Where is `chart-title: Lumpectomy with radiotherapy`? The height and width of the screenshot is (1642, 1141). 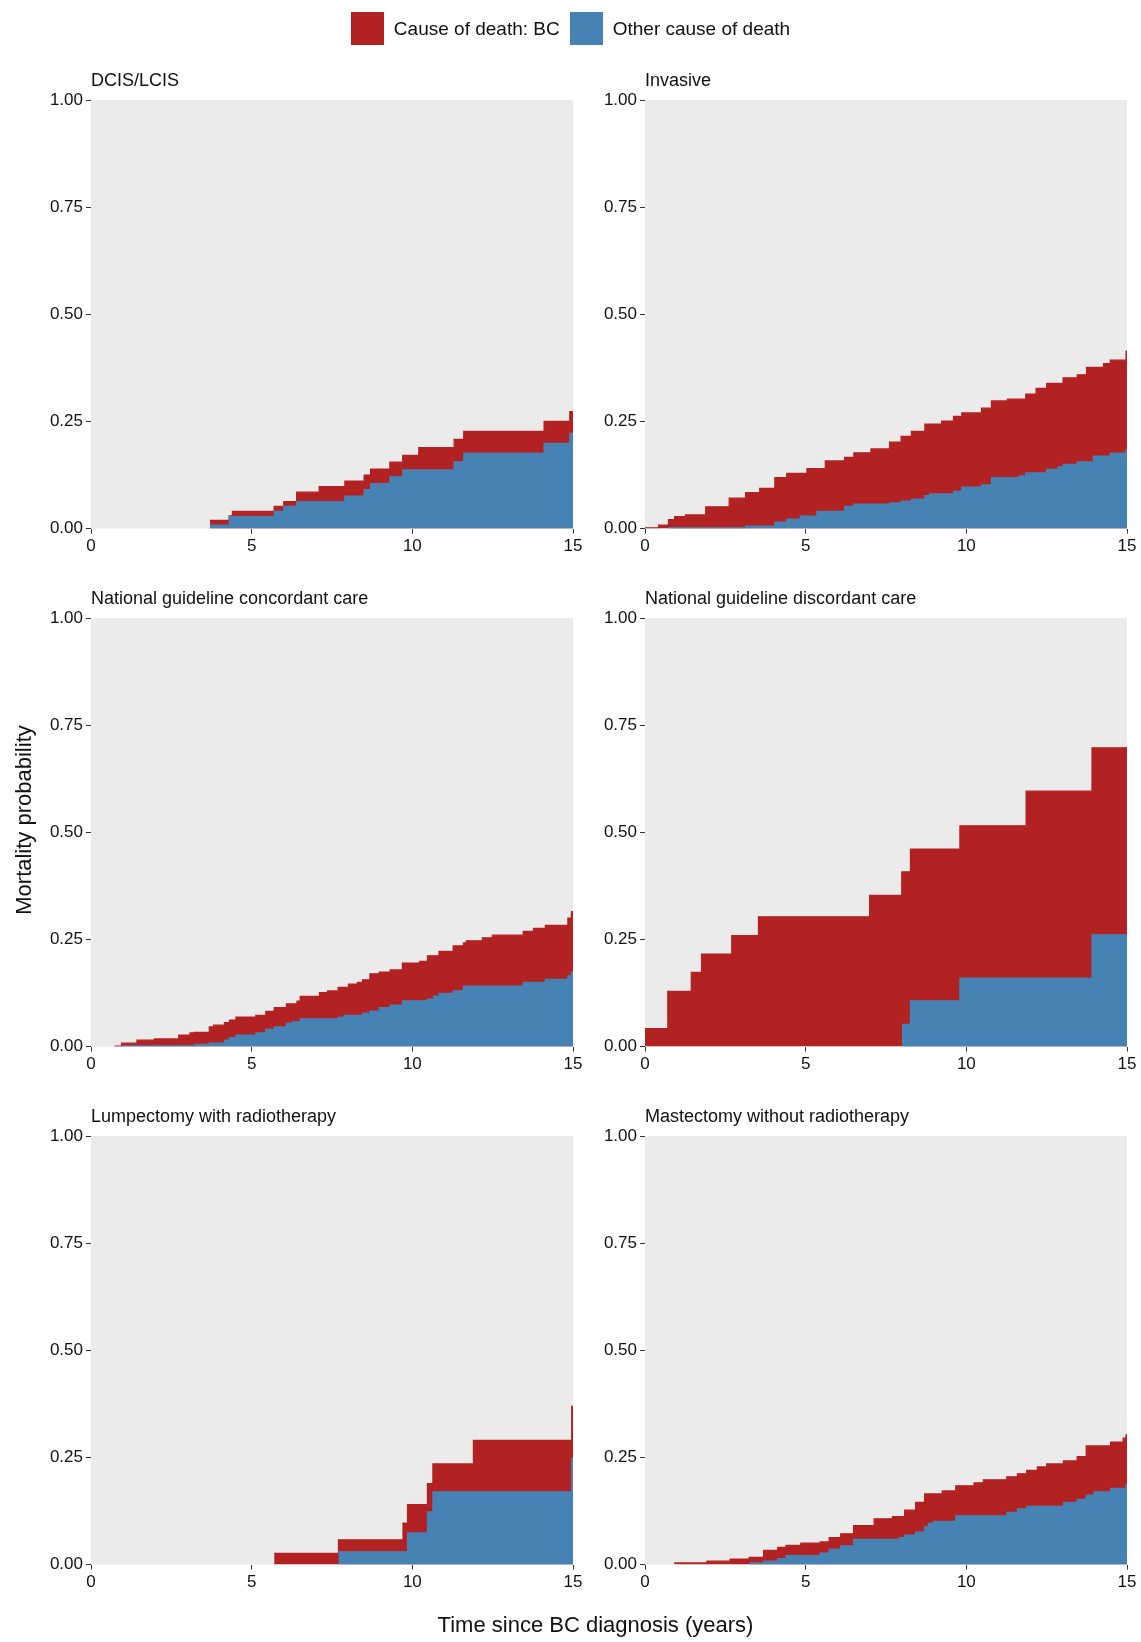 chart-title: Lumpectomy with radiotherapy is located at coordinates (214, 1115).